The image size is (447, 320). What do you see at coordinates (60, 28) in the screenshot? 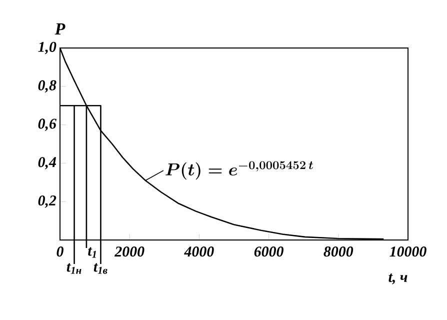
I see `y-axis-title: P` at bounding box center [60, 28].